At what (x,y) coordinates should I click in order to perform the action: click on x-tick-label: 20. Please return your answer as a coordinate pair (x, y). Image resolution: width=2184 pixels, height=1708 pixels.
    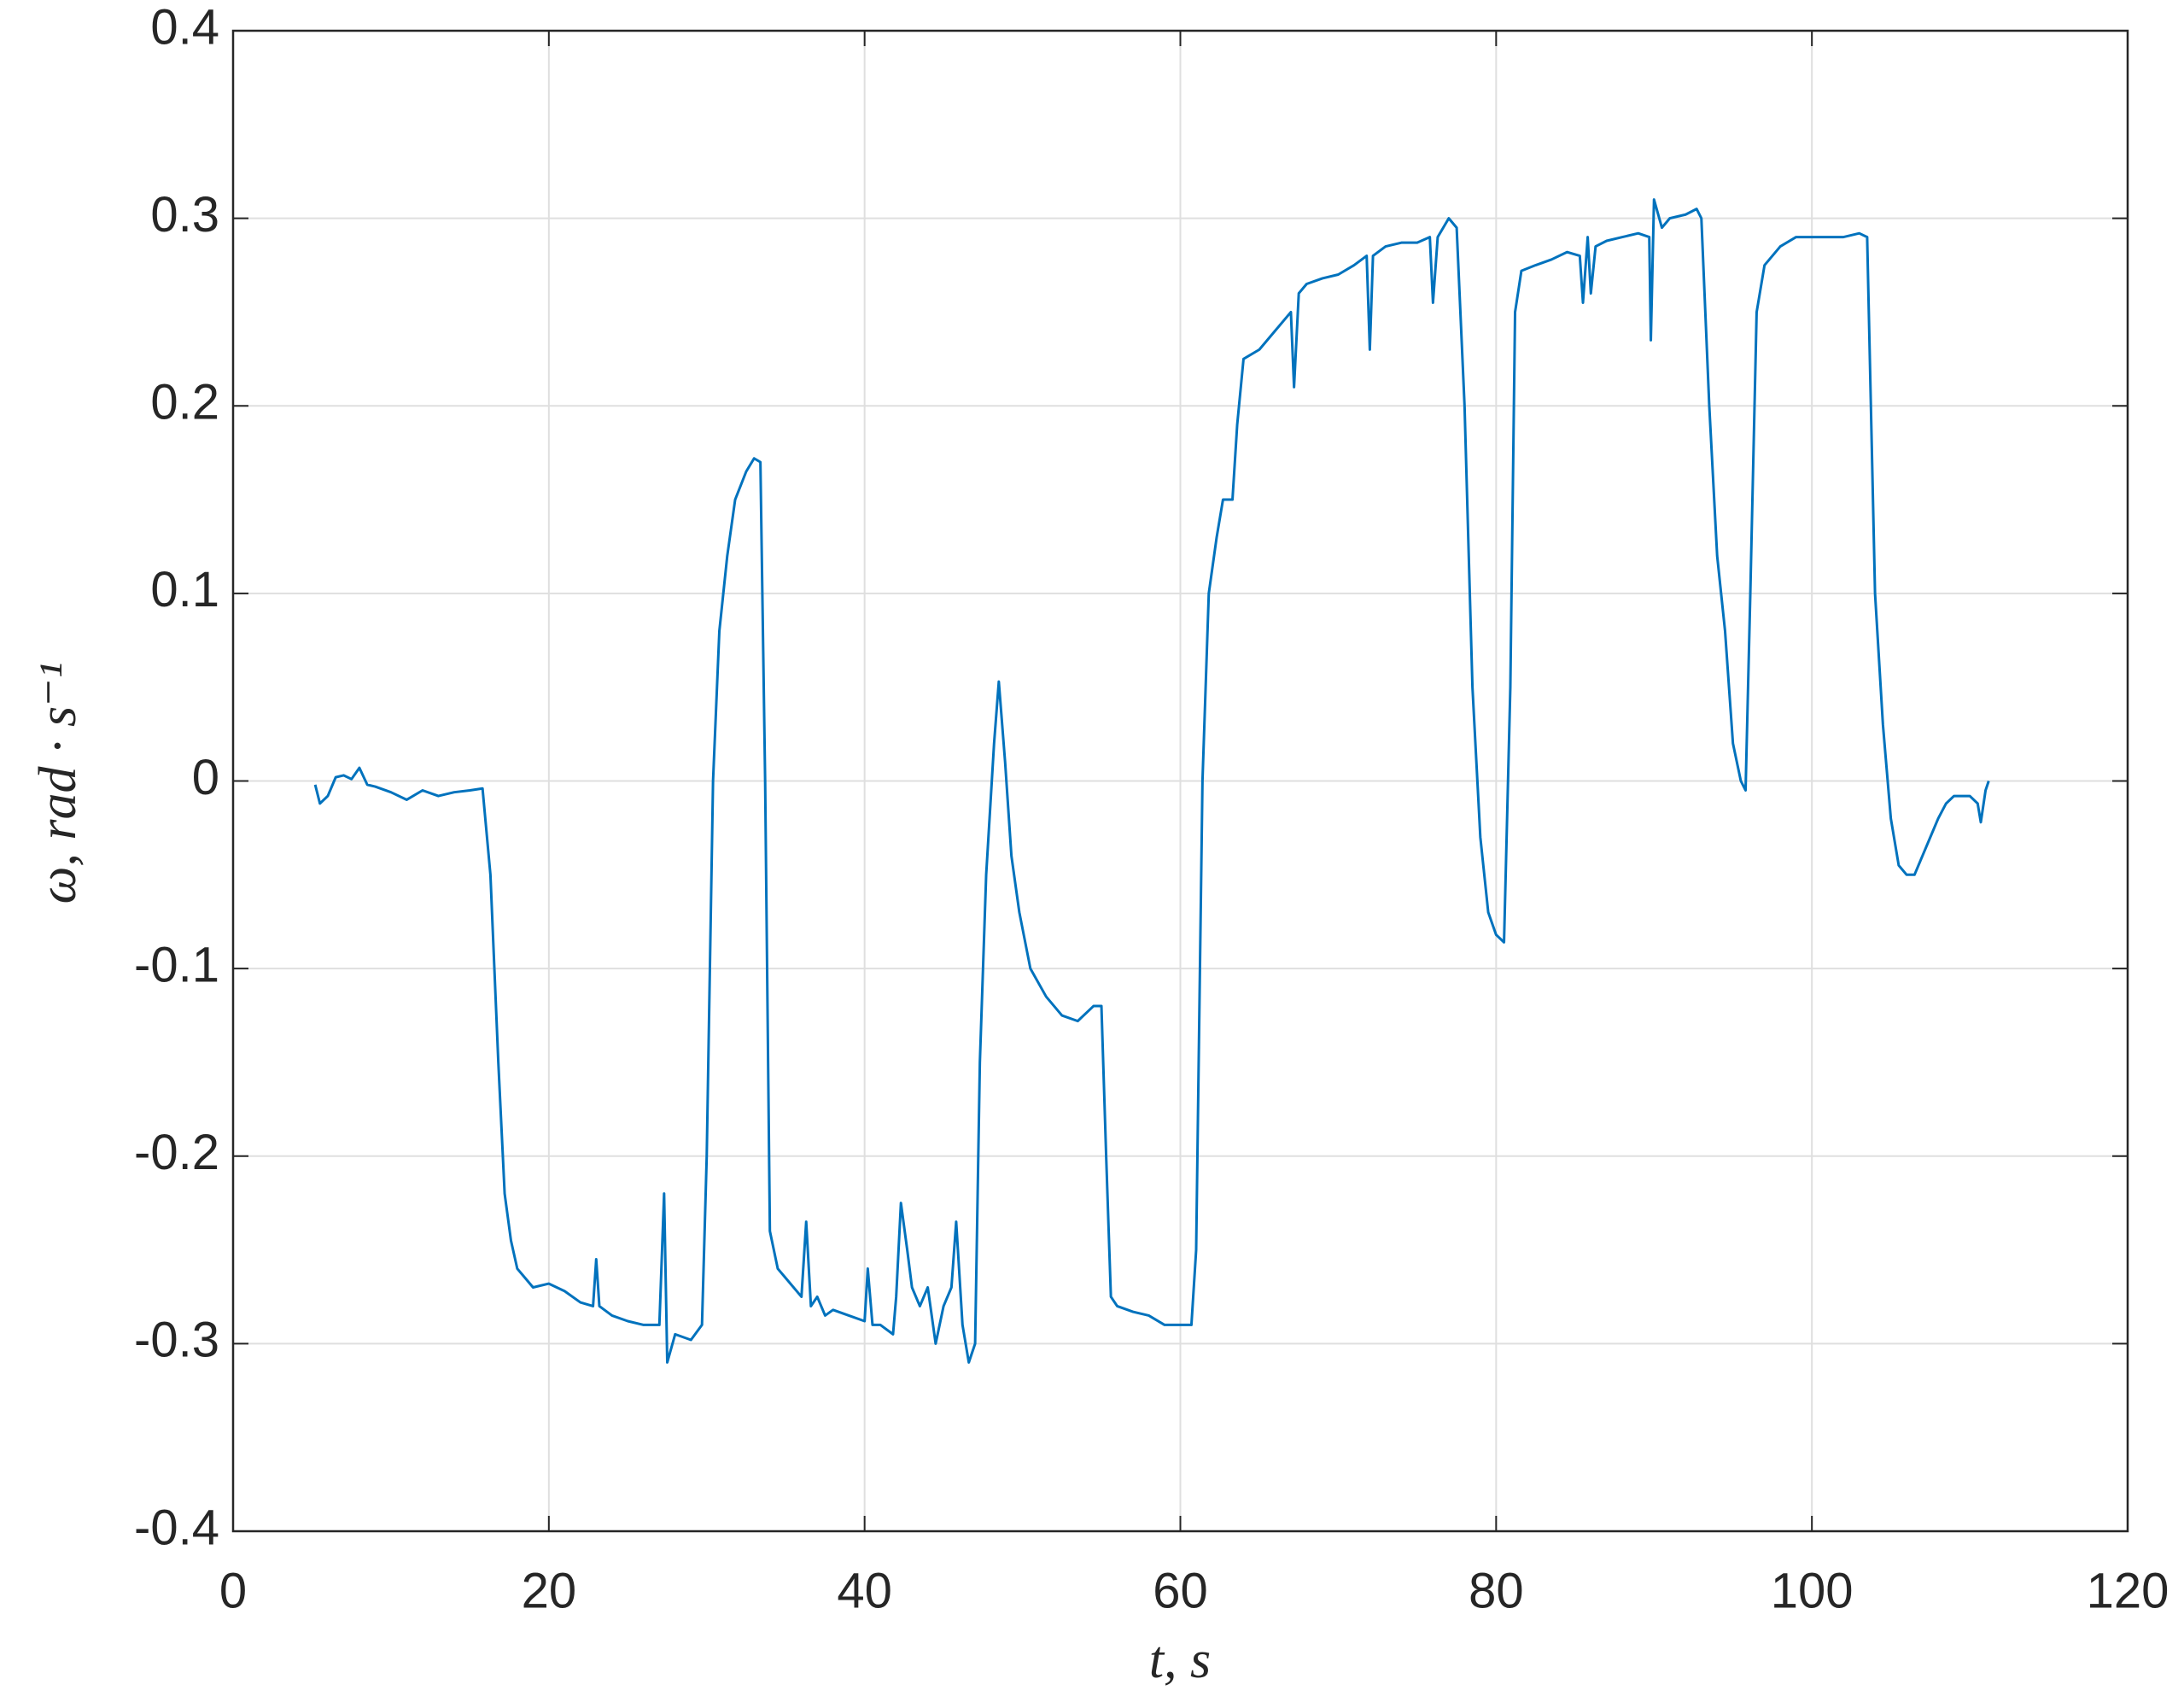
    Looking at the image, I should click on (549, 1590).